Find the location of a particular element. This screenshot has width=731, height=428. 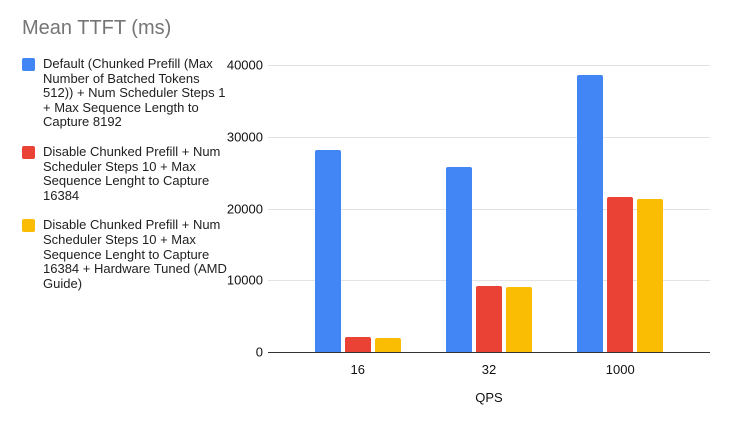

y-axis-tick-label: 10000 is located at coordinates (244, 280).